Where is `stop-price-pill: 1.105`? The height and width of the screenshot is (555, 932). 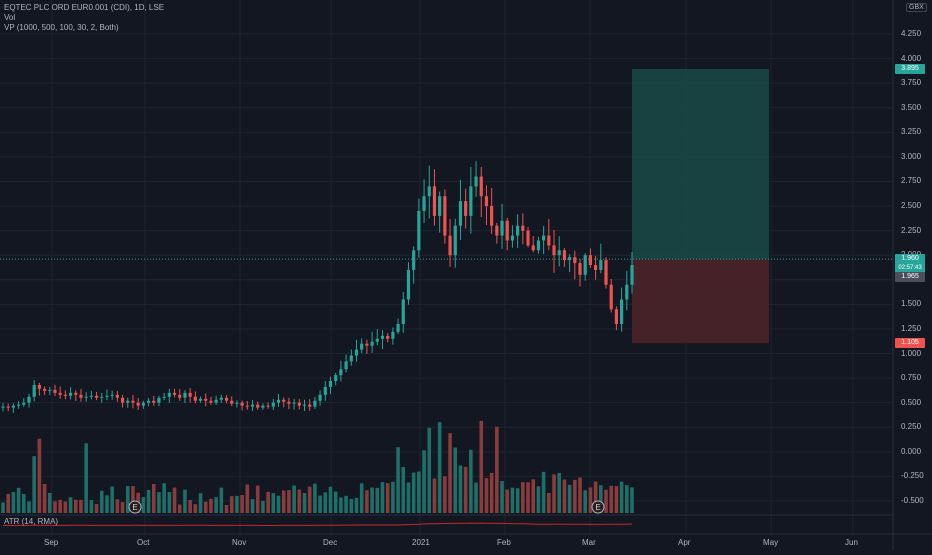 stop-price-pill: 1.105 is located at coordinates (910, 343).